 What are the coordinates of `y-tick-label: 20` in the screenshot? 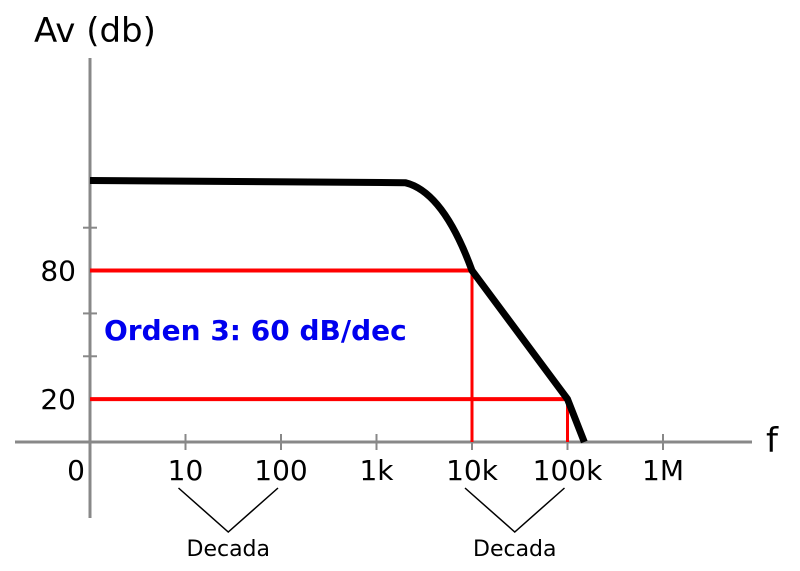 It's located at (58, 399).